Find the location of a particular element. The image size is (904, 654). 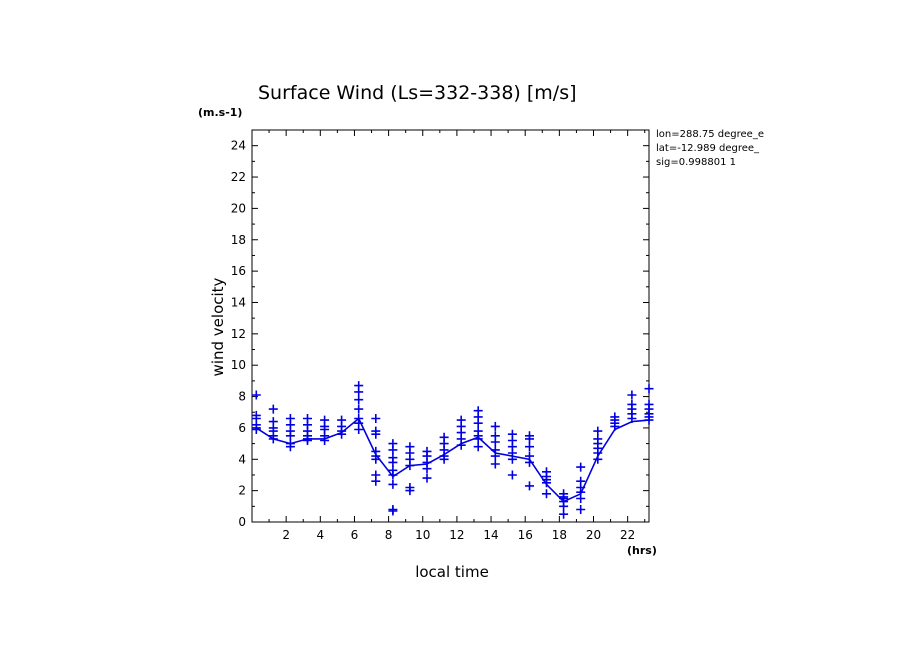

y-tick-label: 8 is located at coordinates (242, 397).